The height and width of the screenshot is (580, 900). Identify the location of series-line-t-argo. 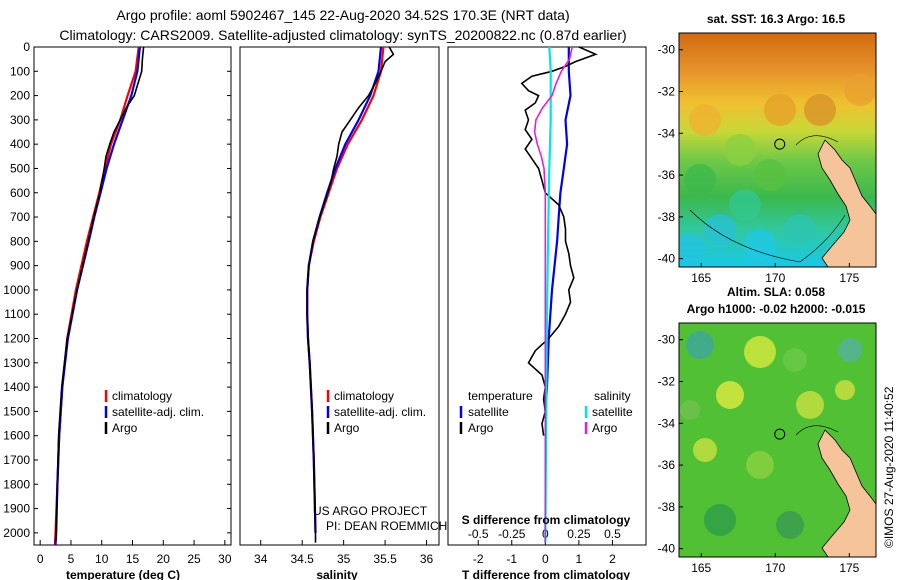
(559, 241).